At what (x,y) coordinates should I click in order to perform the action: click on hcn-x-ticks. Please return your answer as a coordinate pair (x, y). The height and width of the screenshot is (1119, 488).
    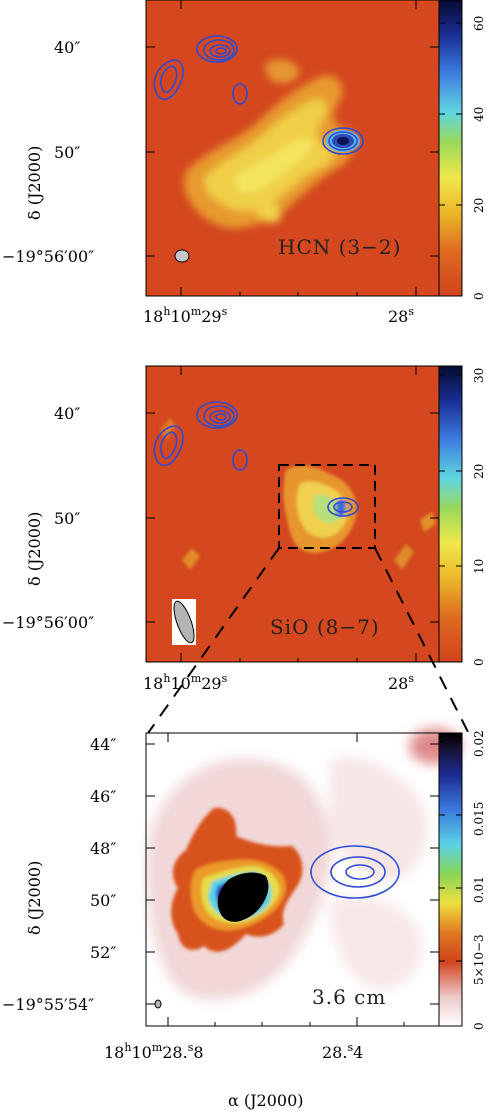
    Looking at the image, I should click on (298, 148).